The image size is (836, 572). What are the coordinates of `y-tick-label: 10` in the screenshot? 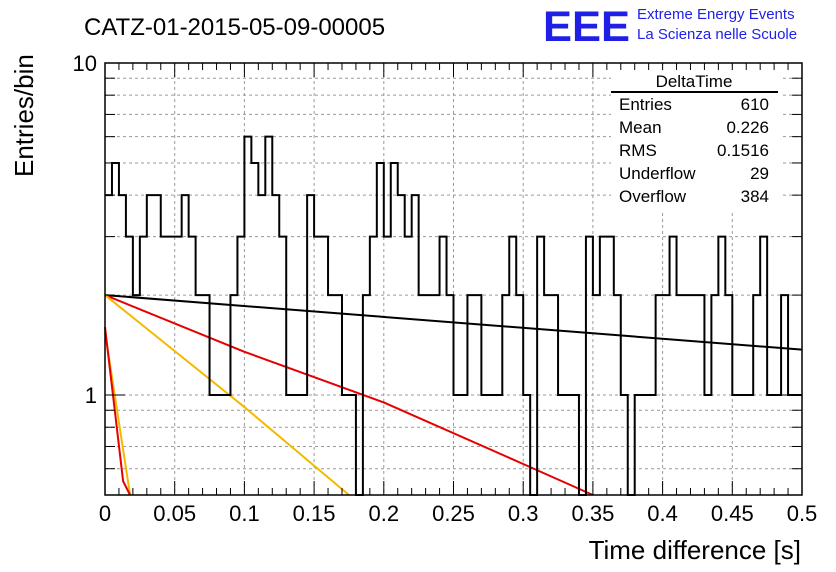 It's located at (85, 63).